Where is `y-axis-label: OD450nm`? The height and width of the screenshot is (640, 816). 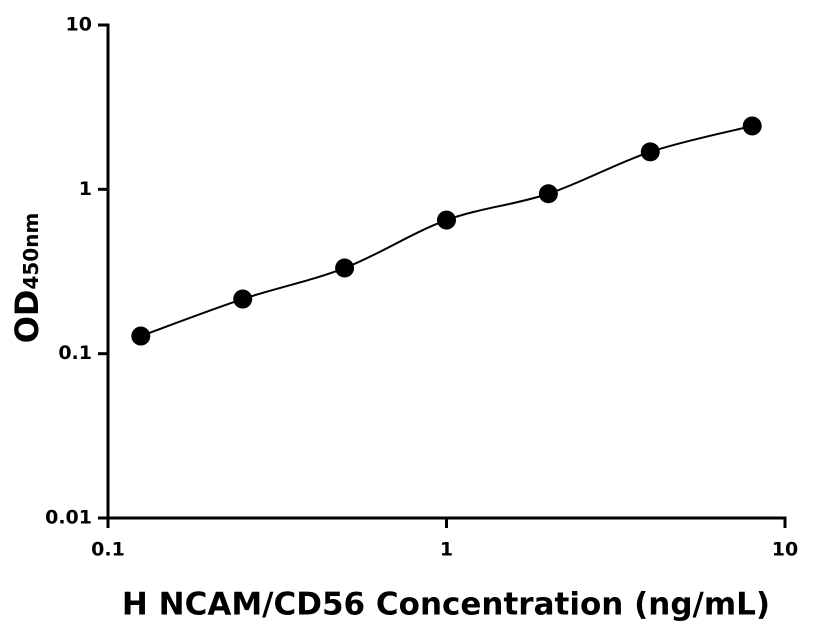 y-axis-label: OD450nm is located at coordinates (27, 278).